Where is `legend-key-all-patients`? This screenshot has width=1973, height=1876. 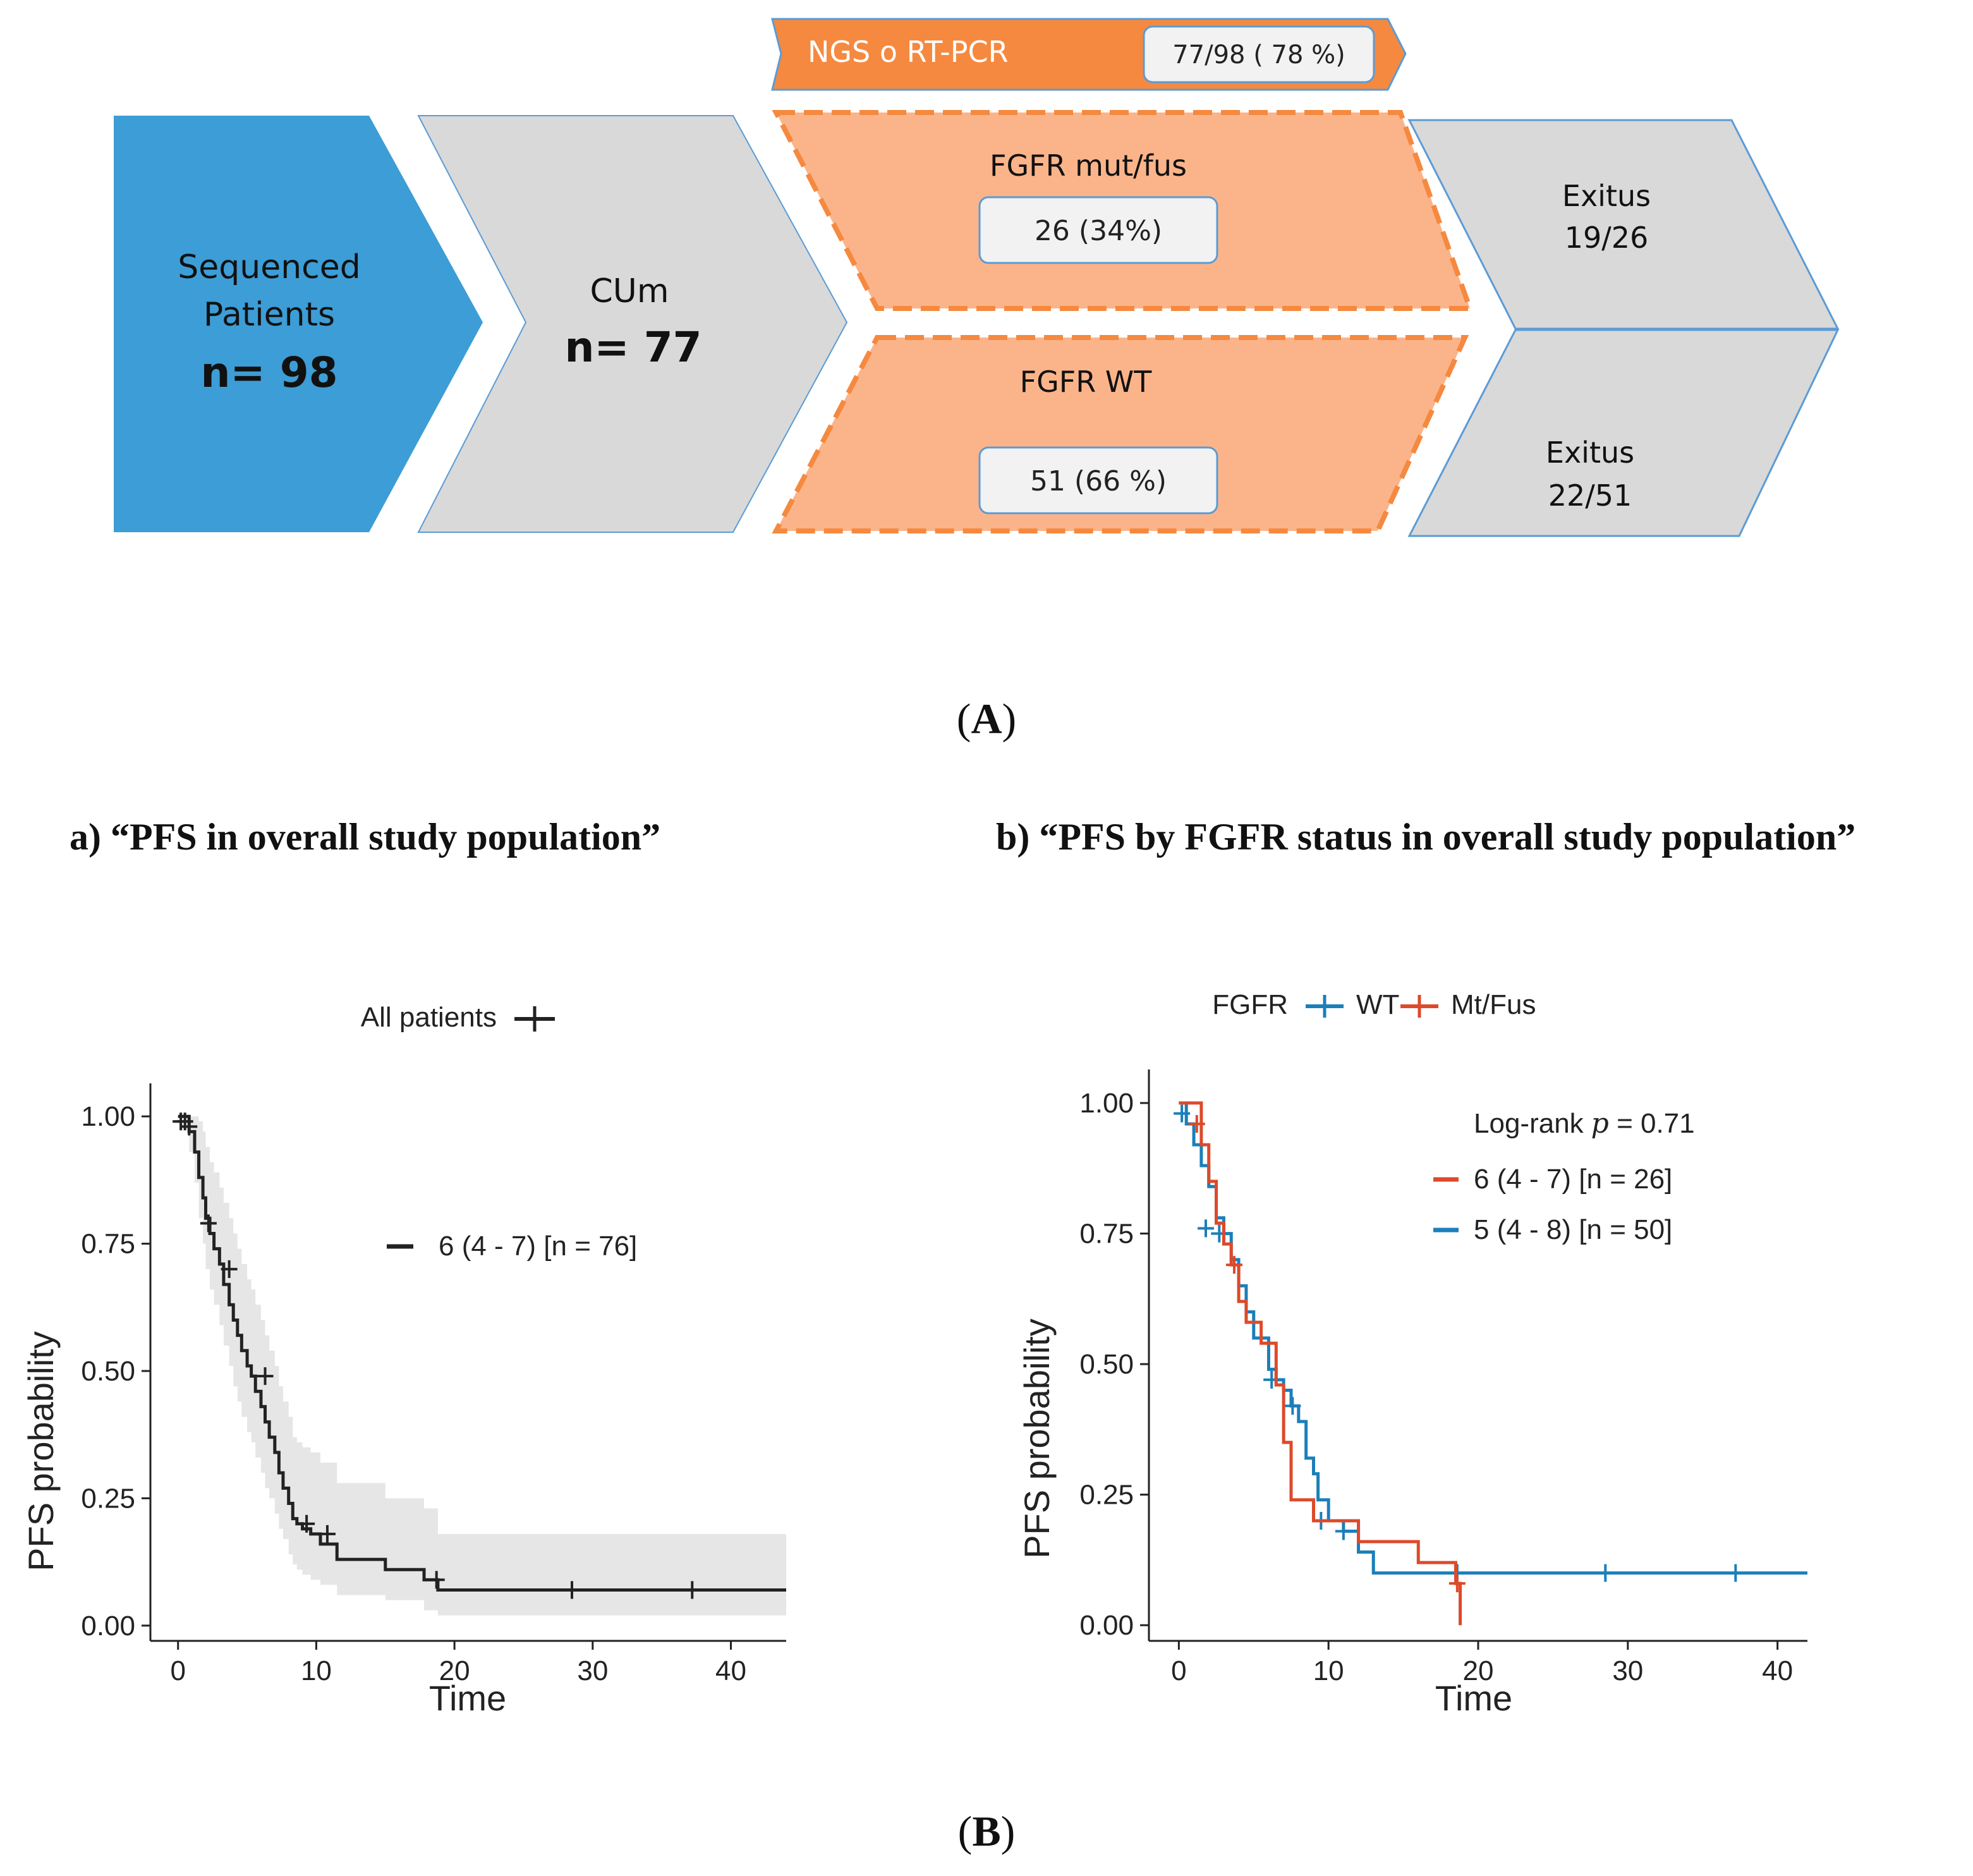 legend-key-all-patients is located at coordinates (534, 1019).